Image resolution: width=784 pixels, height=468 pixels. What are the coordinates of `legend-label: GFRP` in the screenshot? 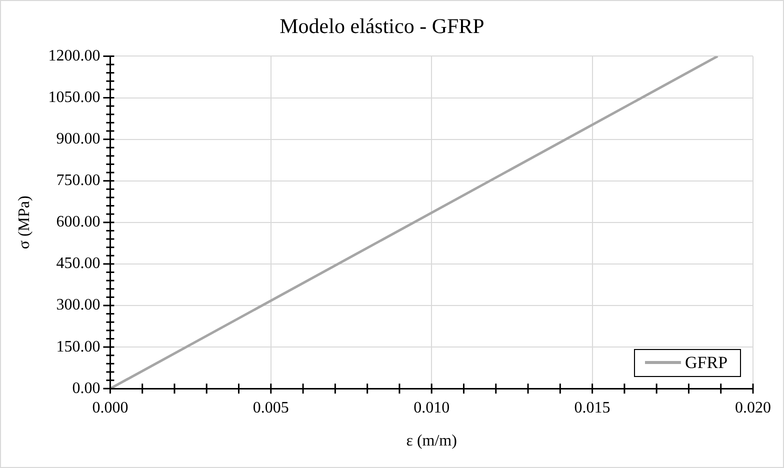 It's located at (706, 362).